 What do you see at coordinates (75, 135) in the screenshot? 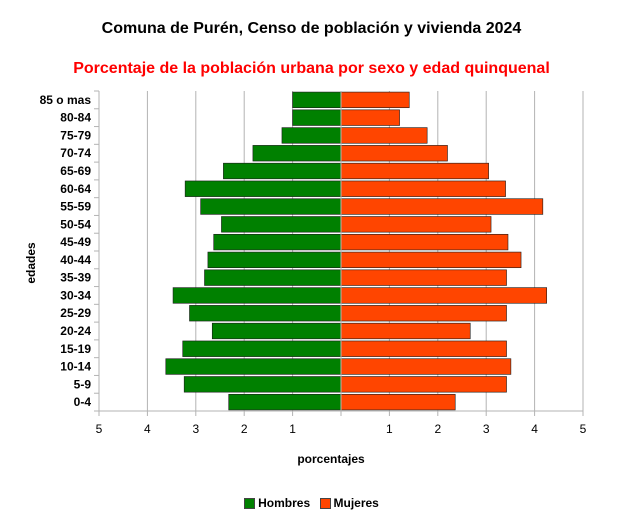
I see `y-tick-label: 75-79` at bounding box center [75, 135].